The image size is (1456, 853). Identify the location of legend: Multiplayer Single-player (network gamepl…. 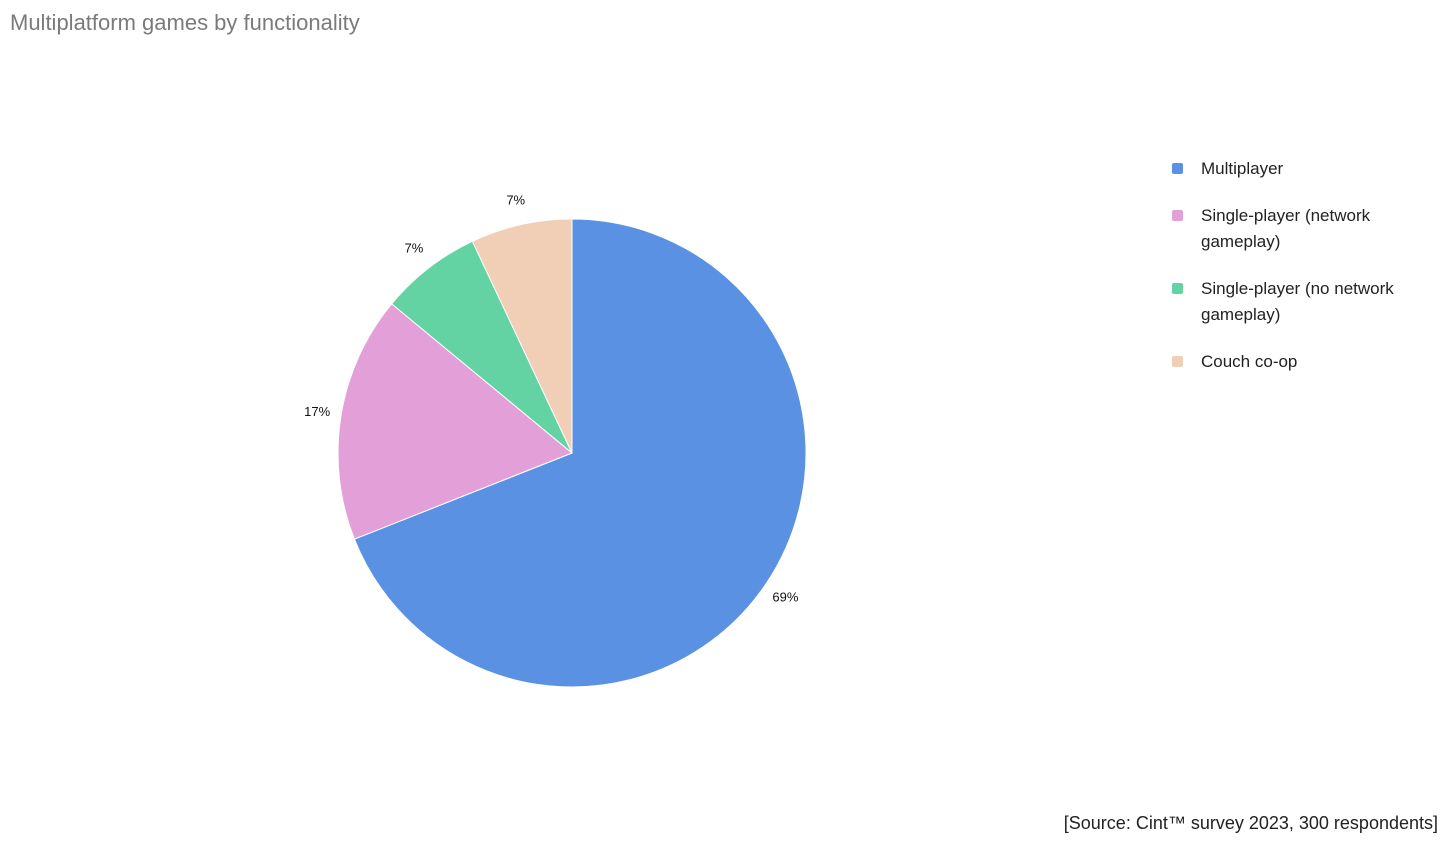
(1302, 276).